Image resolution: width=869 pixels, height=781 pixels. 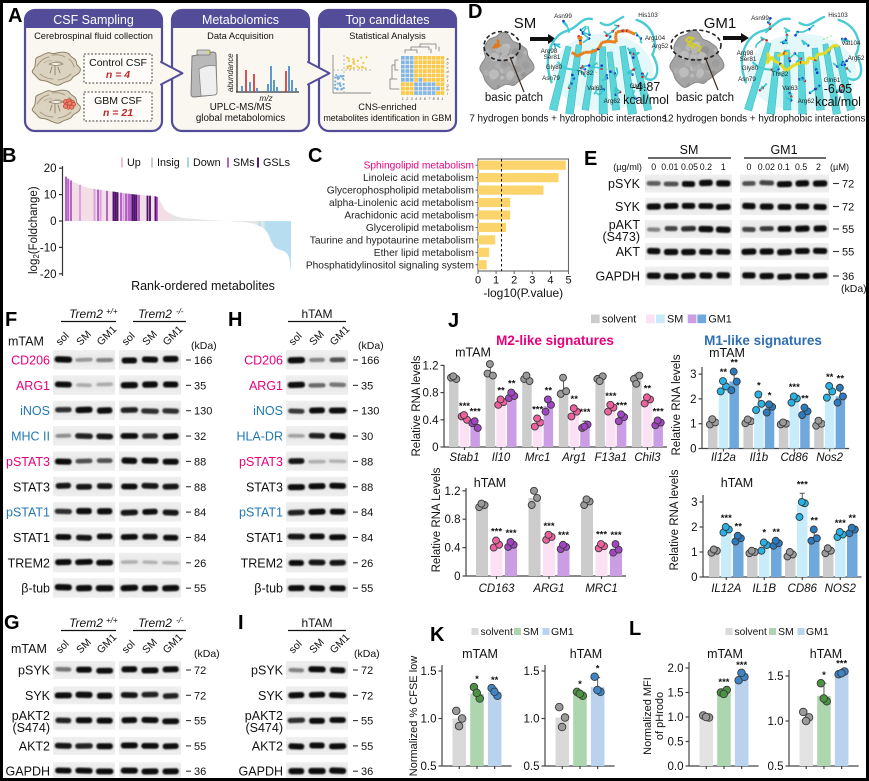 What do you see at coordinates (367, 462) in the screenshot?
I see `svg-text: 88` at bounding box center [367, 462].